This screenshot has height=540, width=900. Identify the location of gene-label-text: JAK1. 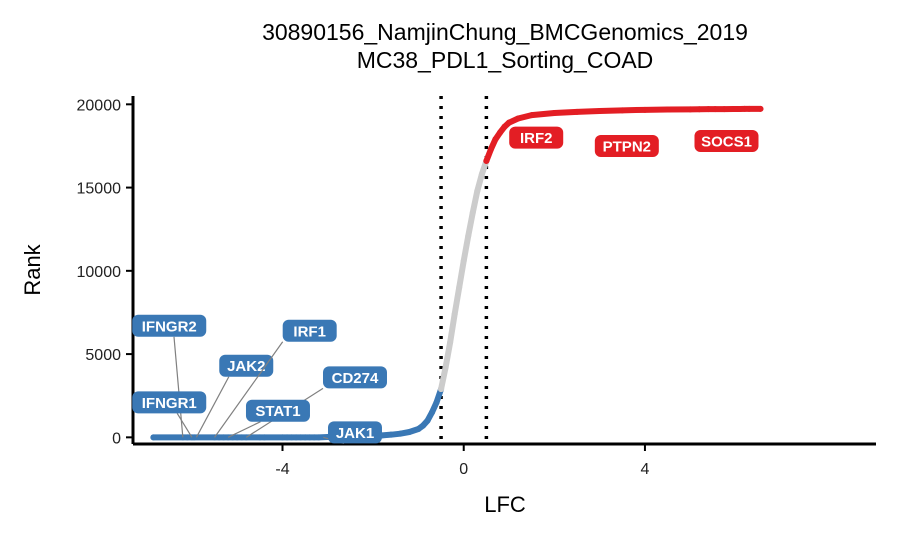
(355, 433).